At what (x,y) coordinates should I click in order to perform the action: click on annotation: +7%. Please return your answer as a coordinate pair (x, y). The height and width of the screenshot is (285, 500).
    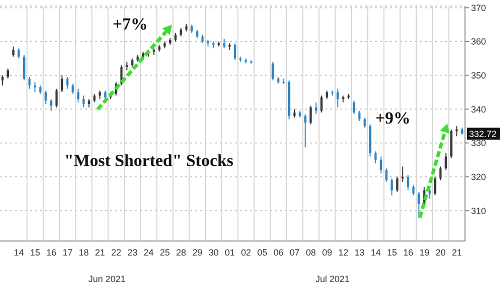
    Looking at the image, I should click on (130, 24).